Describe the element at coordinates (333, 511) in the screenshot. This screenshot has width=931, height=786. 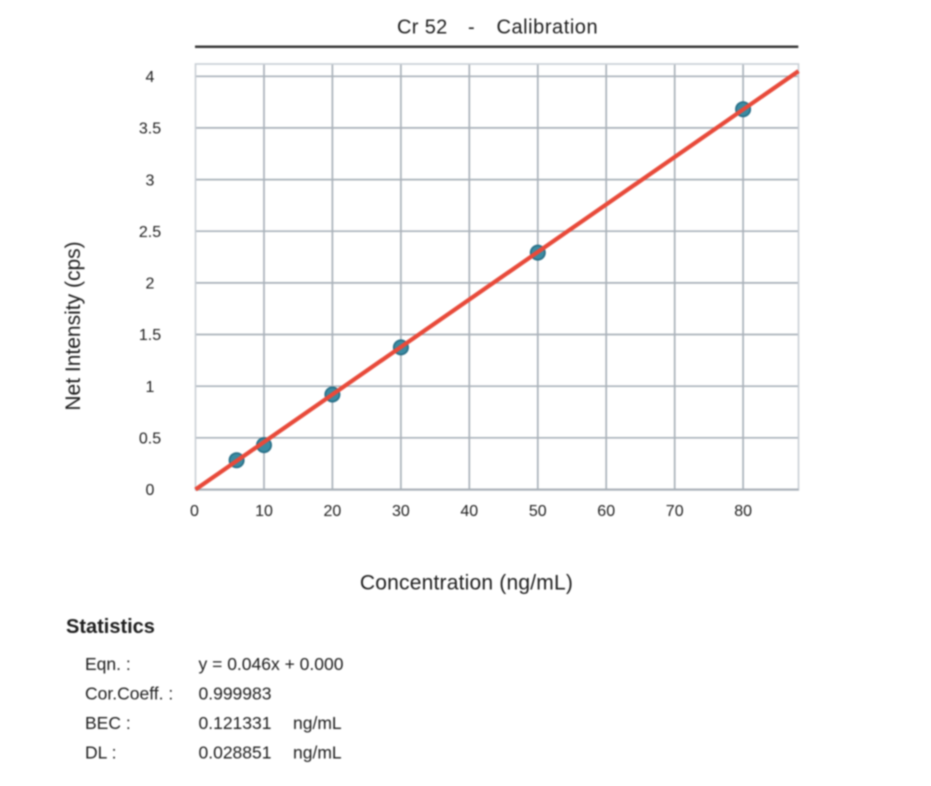
I see `svg-text: 20` at that location.